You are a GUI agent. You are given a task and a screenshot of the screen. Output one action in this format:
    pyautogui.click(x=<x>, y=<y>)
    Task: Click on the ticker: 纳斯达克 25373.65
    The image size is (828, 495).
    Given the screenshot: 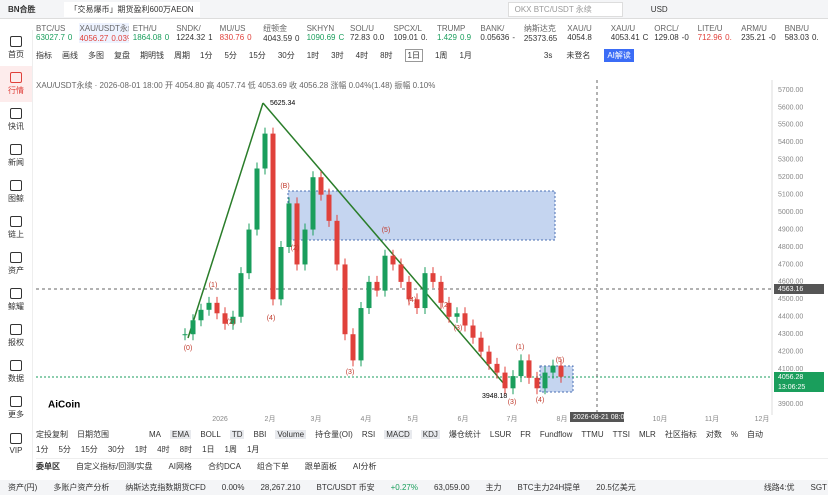 What is the action you would take?
    pyautogui.click(x=543, y=33)
    